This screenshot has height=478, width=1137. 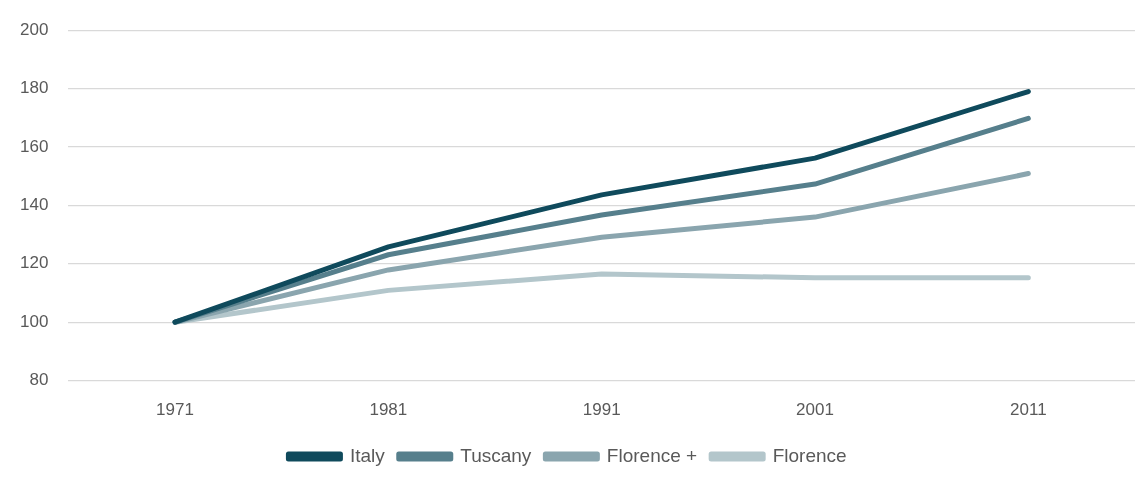 I want to click on legend-label: Italy, so click(x=367, y=455).